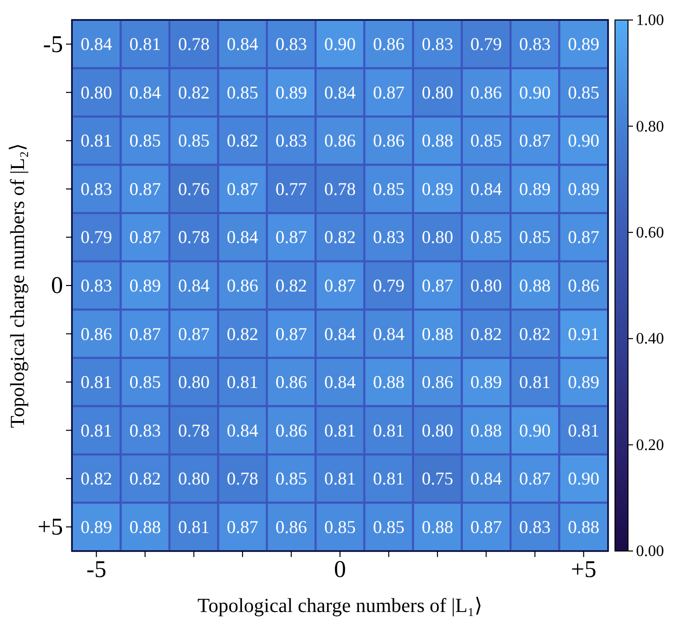 The width and height of the screenshot is (673, 620). I want to click on color-bar-label: 0.00, so click(650, 551).